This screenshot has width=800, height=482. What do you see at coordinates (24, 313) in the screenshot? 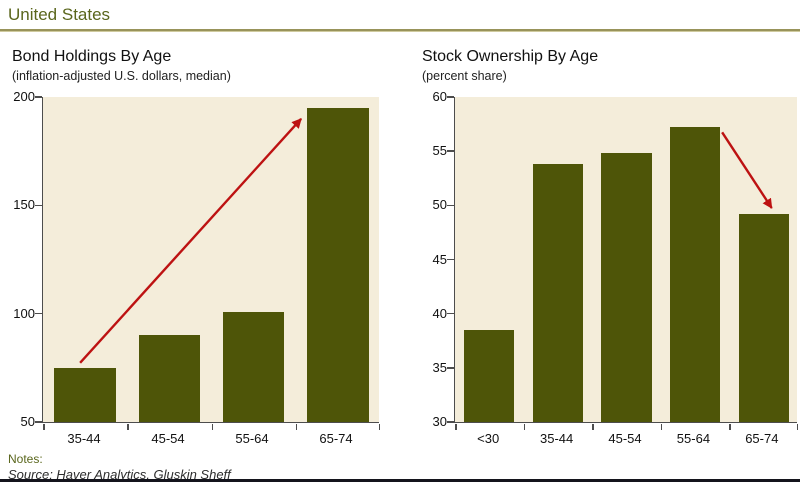
I see `y-tick-label: 100` at bounding box center [24, 313].